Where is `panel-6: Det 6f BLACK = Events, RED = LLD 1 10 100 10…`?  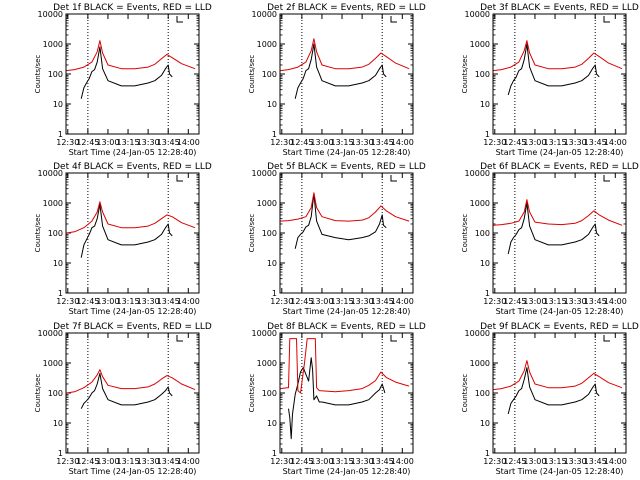
panel-6: Det 6f BLACK = Events, RED = LLD 1 10 100 10… is located at coordinates (550, 239).